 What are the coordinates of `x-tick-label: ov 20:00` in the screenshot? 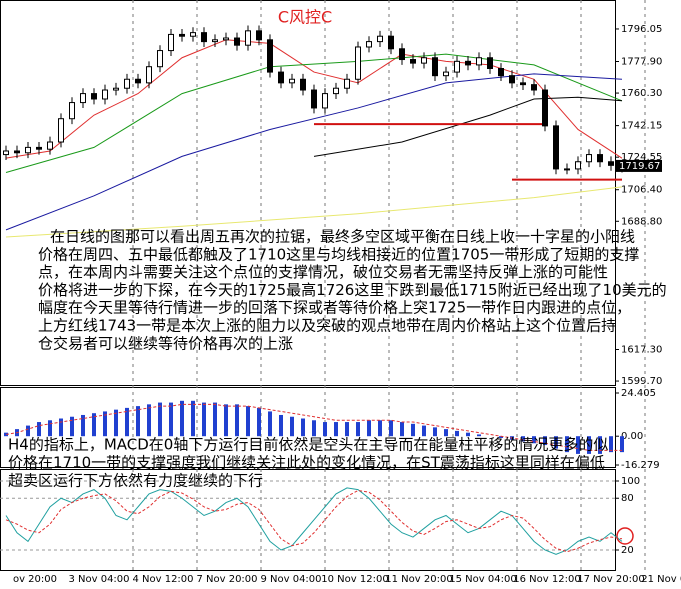 It's located at (35, 579).